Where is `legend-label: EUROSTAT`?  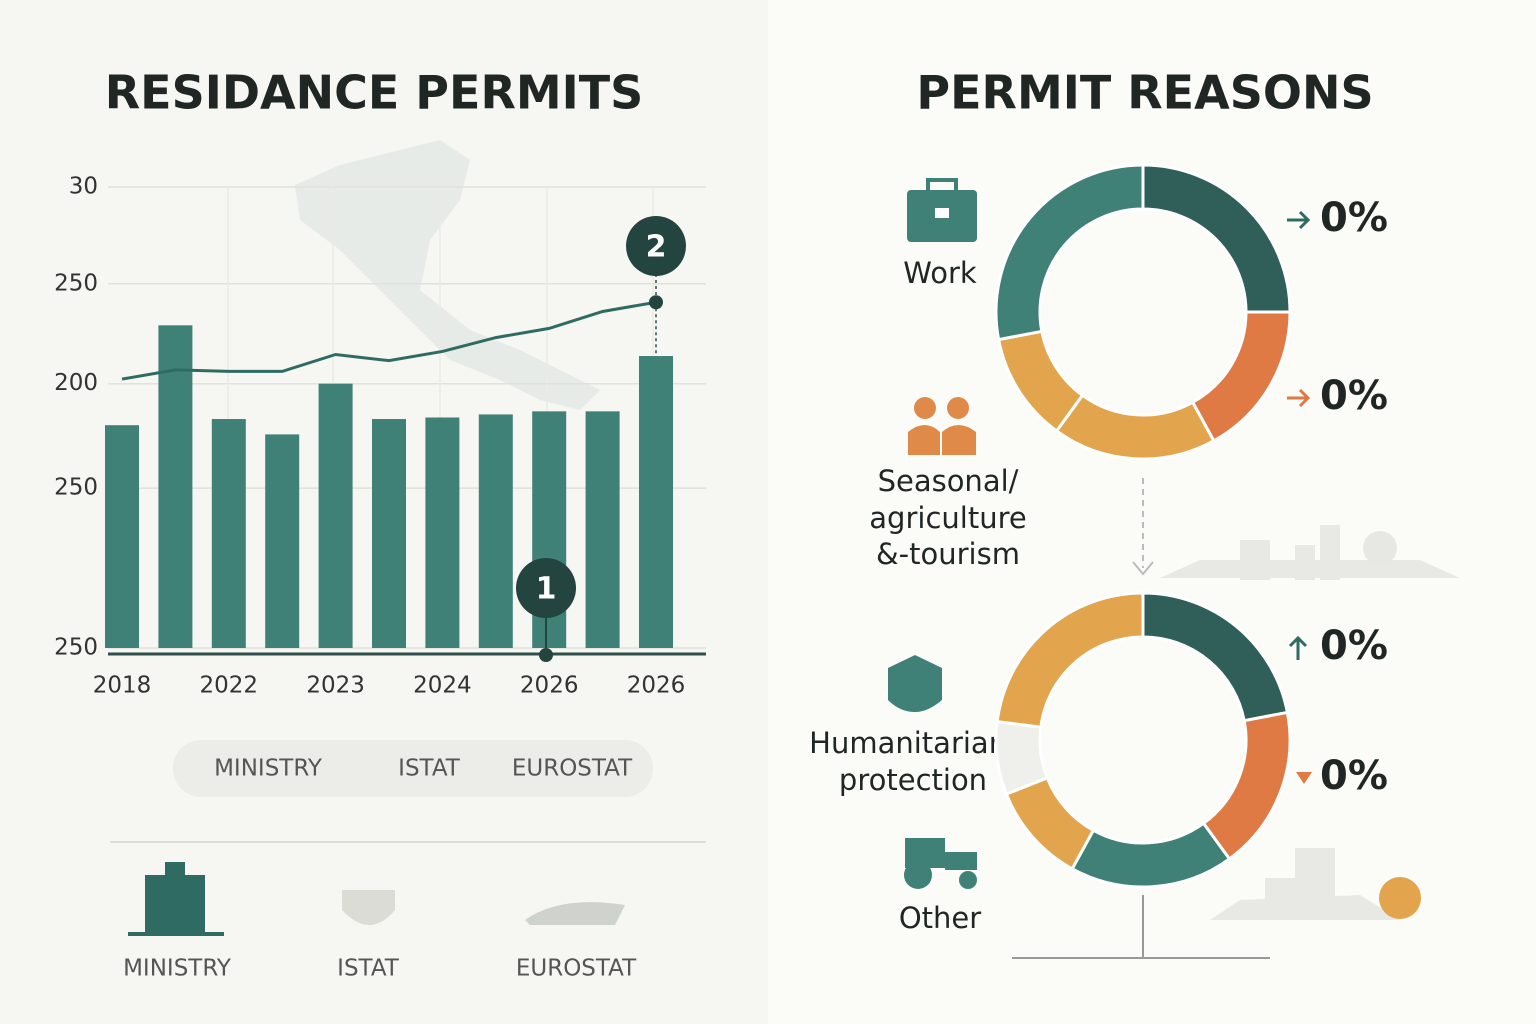
legend-label: EUROSTAT is located at coordinates (572, 769).